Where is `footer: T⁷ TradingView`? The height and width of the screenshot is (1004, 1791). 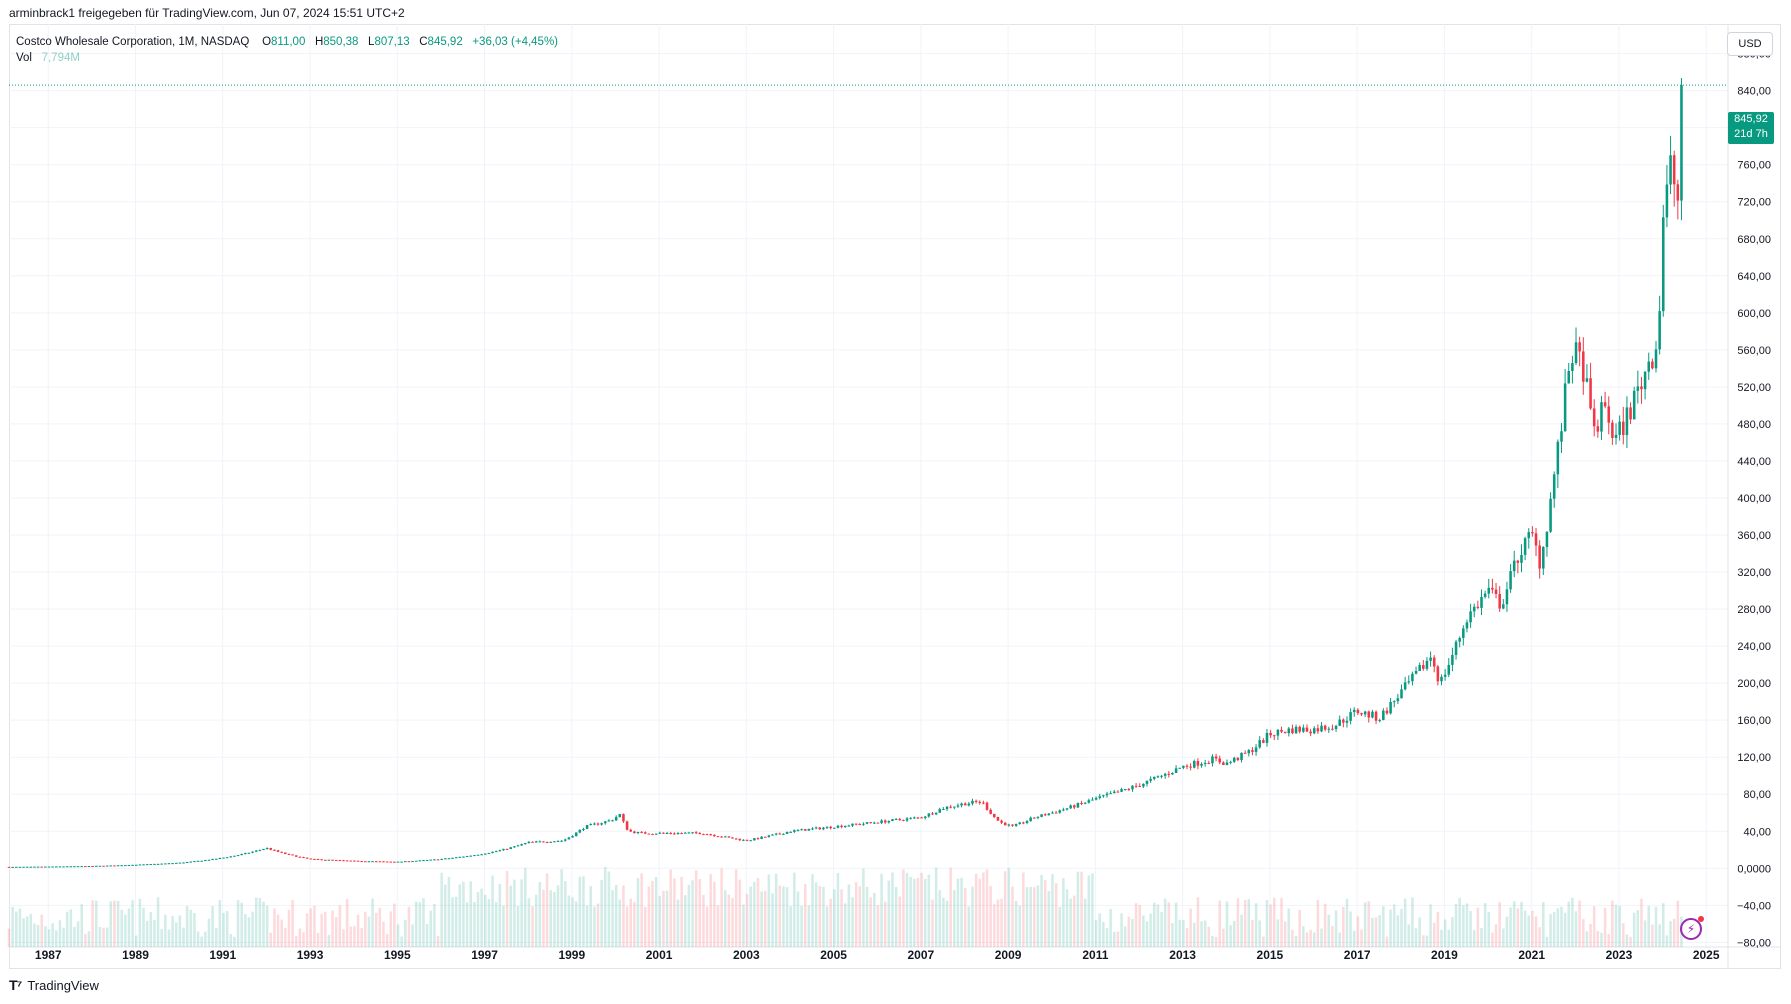
footer: T⁷ TradingView is located at coordinates (54, 985).